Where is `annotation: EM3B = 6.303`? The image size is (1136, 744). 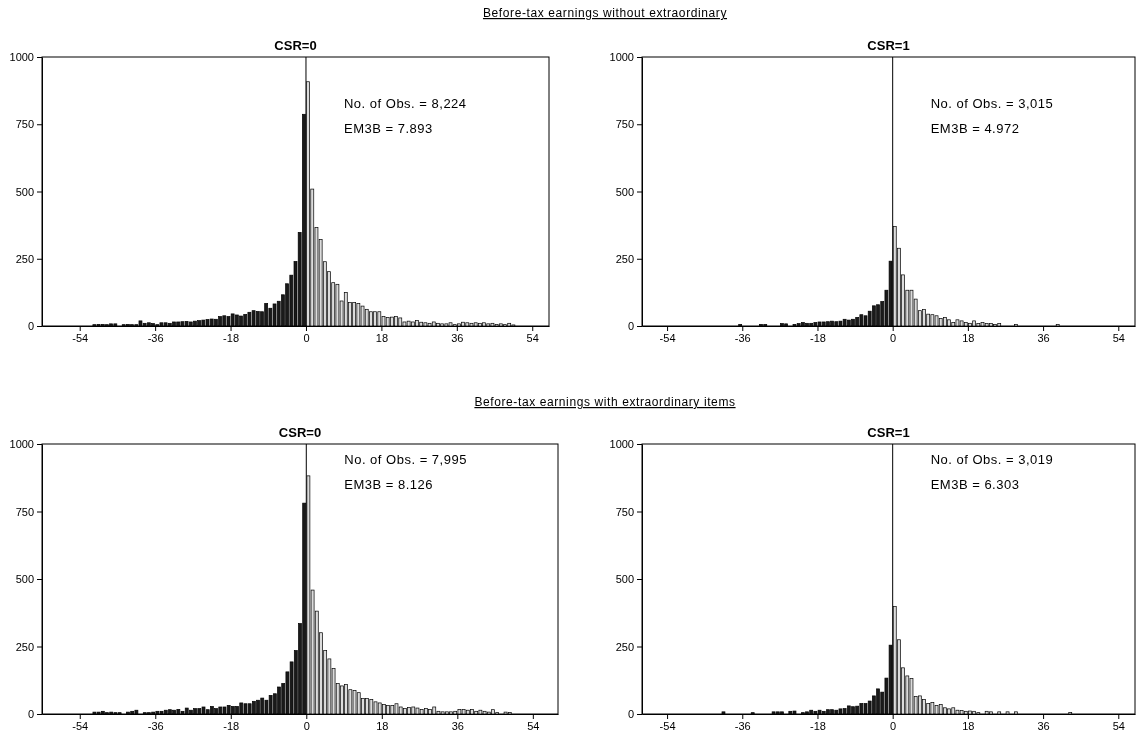
annotation: EM3B = 6.303 is located at coordinates (975, 484).